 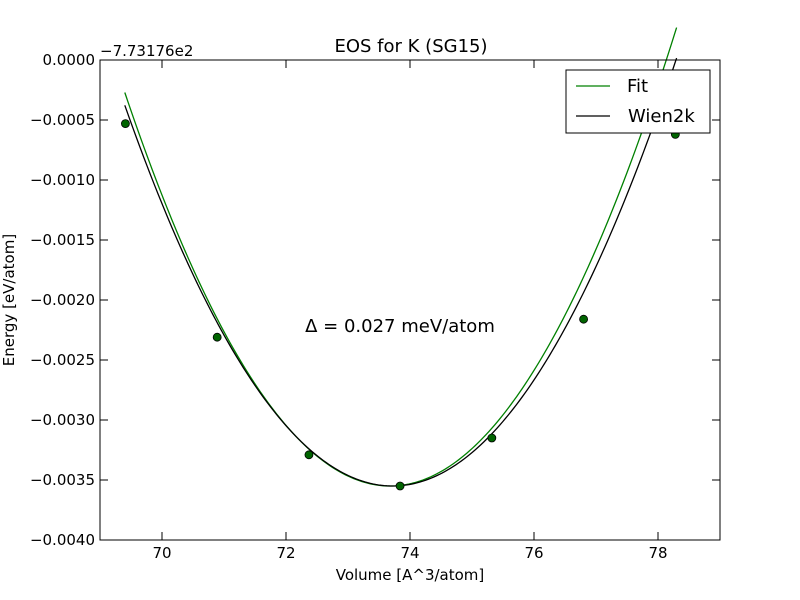 I want to click on legend: Fit Wien2k, so click(x=638, y=101).